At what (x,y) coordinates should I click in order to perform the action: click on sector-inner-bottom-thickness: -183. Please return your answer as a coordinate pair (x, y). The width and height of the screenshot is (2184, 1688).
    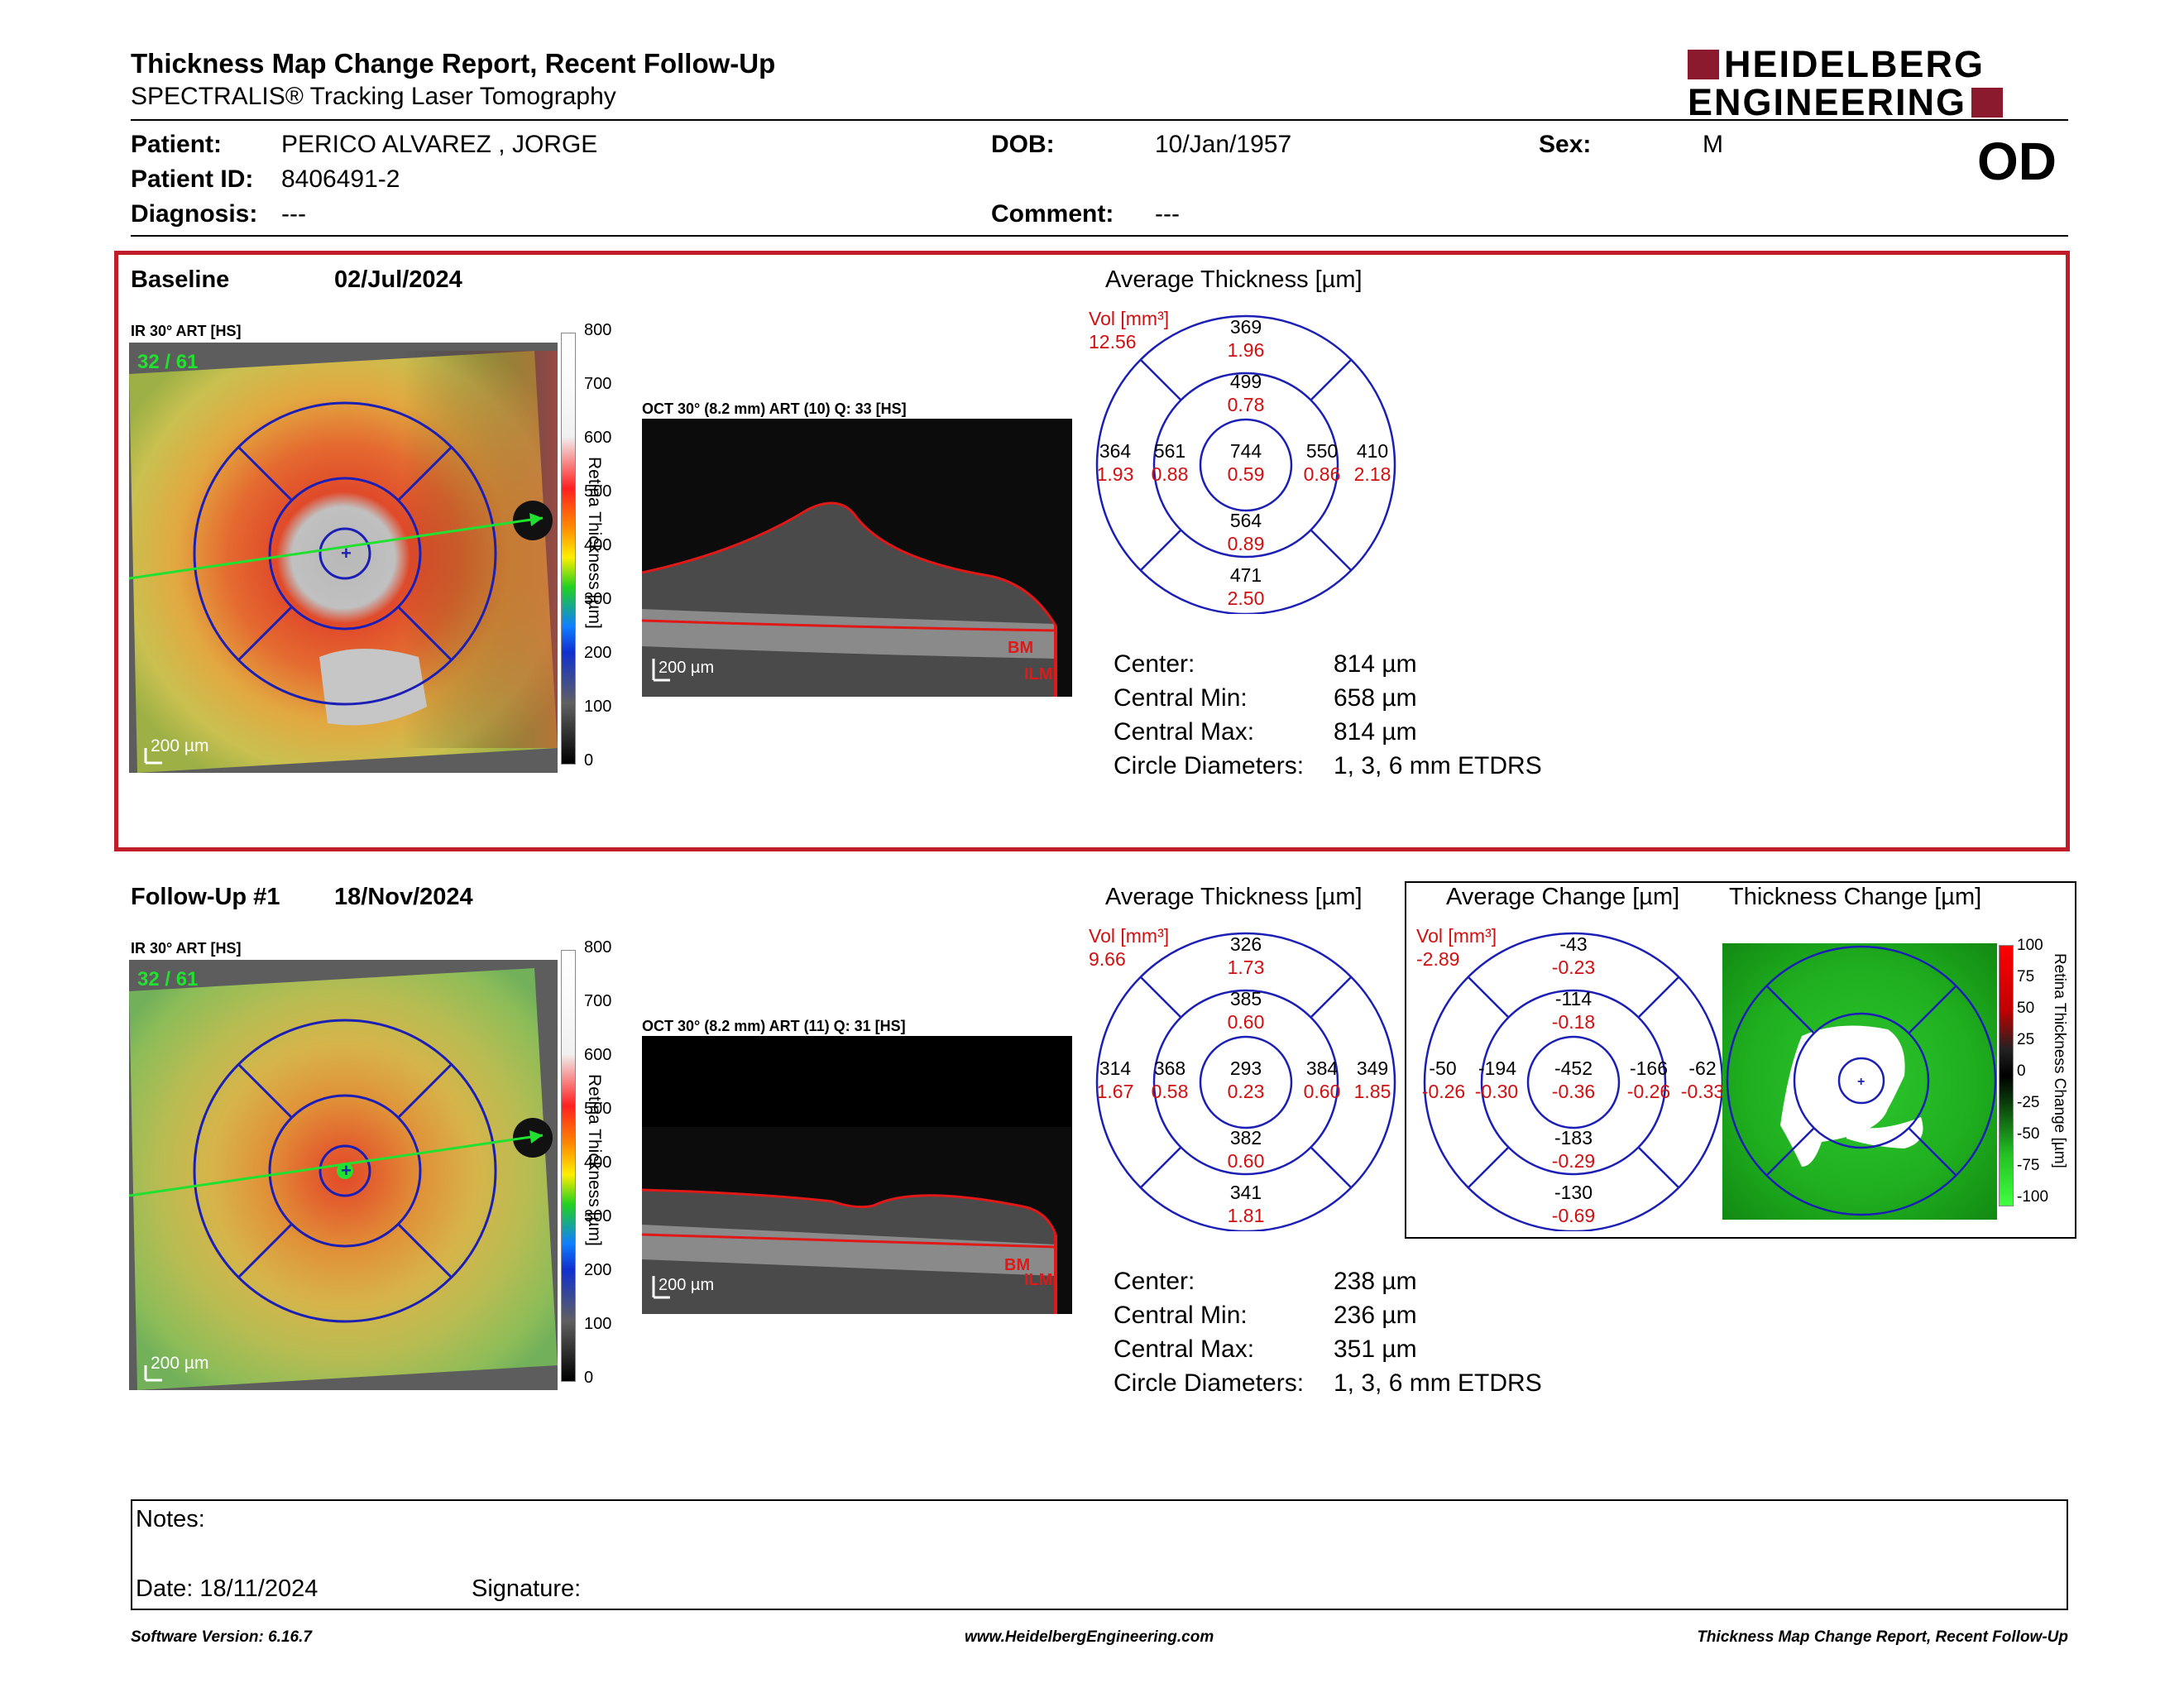
    Looking at the image, I should click on (1573, 1138).